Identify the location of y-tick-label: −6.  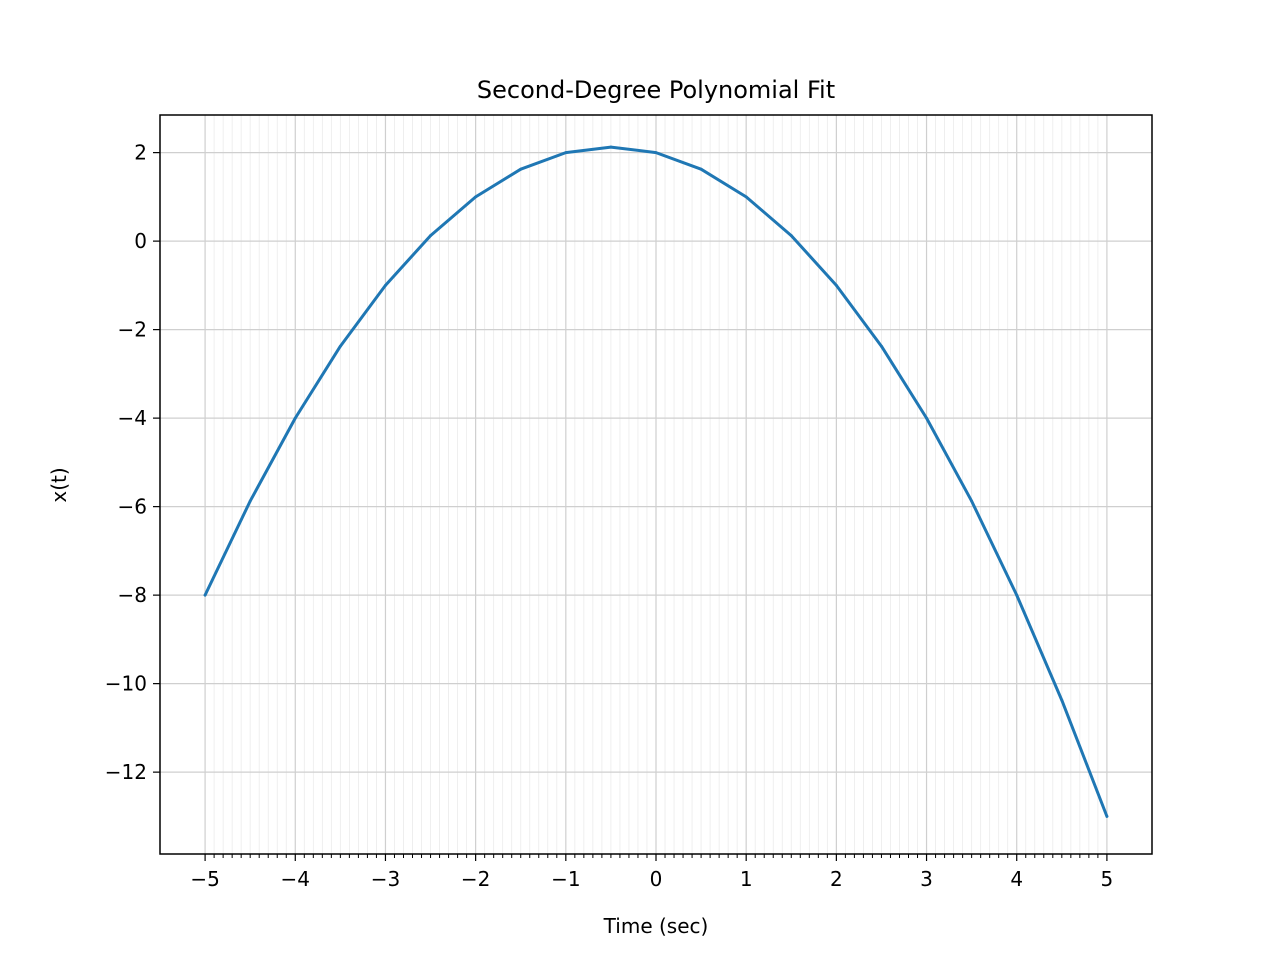
(132, 507).